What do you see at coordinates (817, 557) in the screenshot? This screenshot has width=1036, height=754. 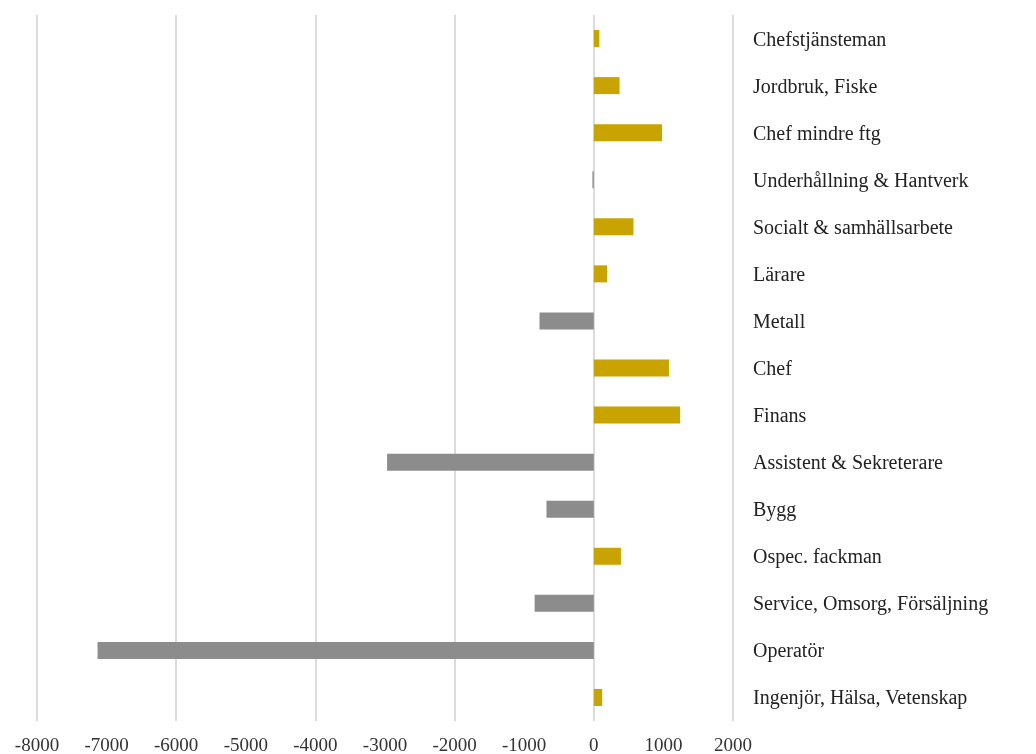 I see `y-tick-label: Ospec. fackman` at bounding box center [817, 557].